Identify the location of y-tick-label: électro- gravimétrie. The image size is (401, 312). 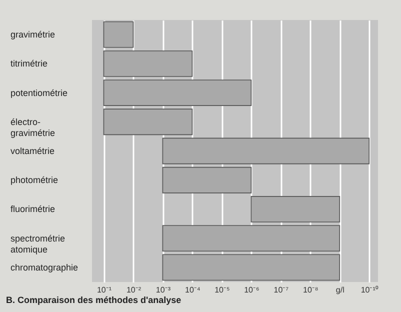
(33, 127).